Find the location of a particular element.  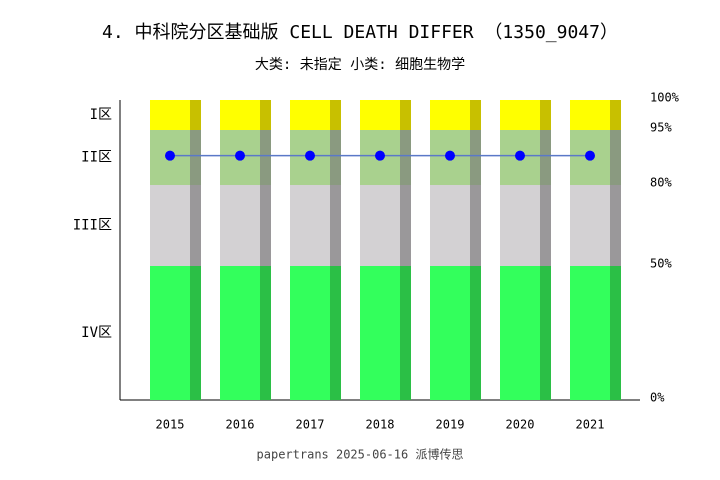

x-tick-label: 2021 is located at coordinates (590, 425).